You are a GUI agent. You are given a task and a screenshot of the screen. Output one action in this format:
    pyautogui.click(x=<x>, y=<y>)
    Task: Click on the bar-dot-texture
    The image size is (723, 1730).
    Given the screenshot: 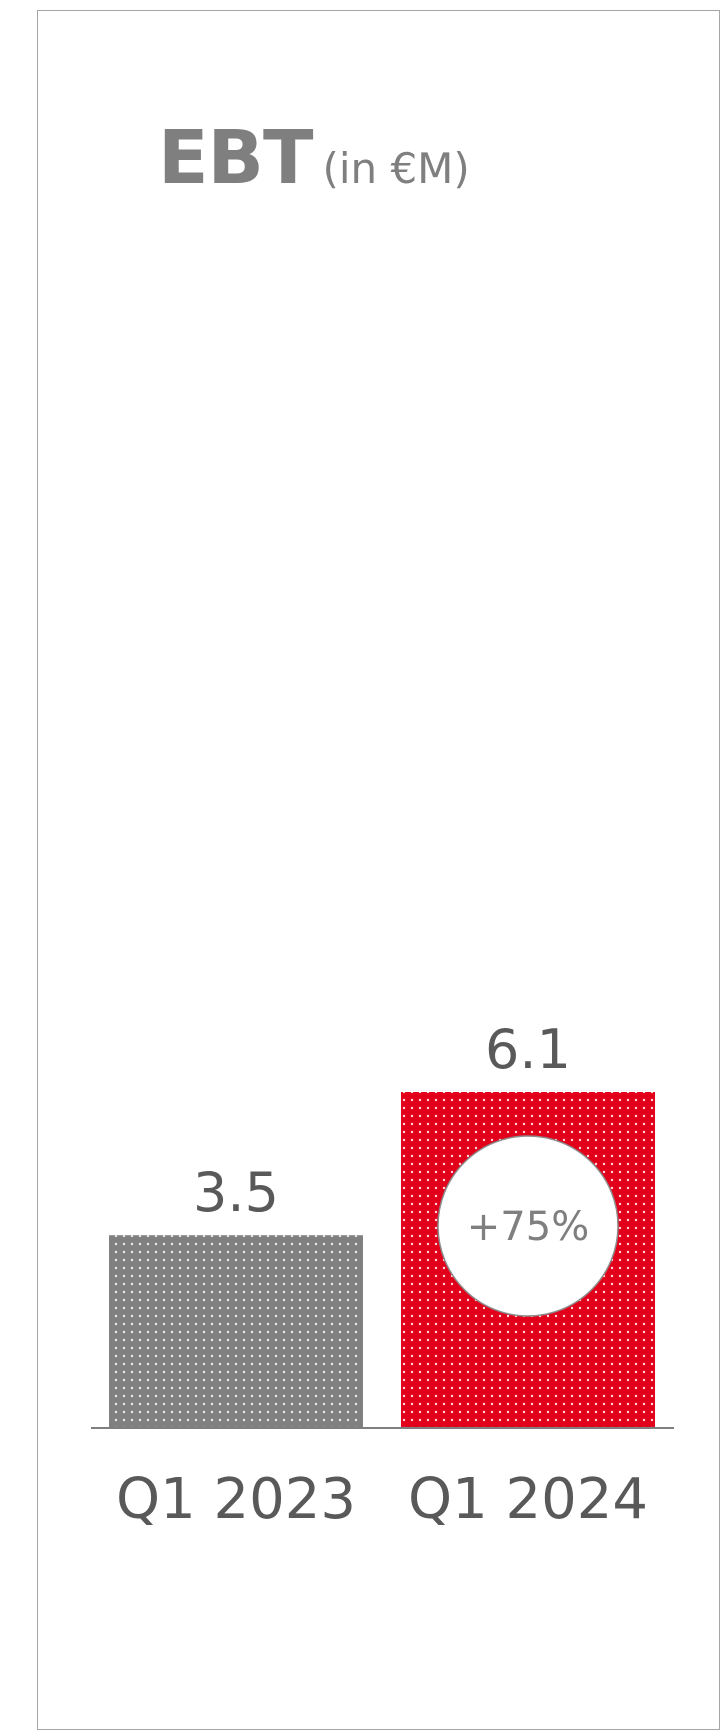 What is the action you would take?
    pyautogui.click(x=236, y=1331)
    